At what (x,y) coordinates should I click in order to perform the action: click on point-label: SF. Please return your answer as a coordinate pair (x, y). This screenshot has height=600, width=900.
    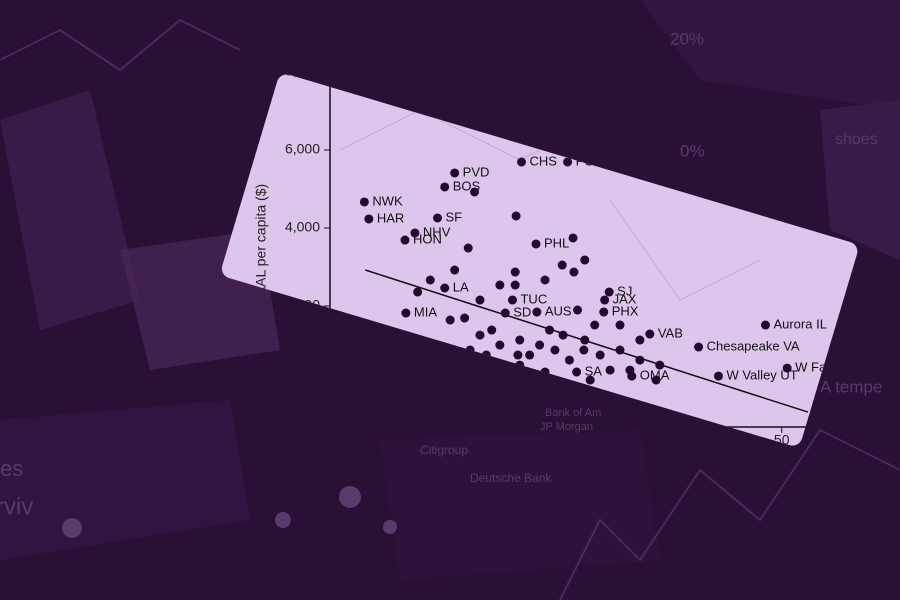
    Looking at the image, I should click on (454, 216).